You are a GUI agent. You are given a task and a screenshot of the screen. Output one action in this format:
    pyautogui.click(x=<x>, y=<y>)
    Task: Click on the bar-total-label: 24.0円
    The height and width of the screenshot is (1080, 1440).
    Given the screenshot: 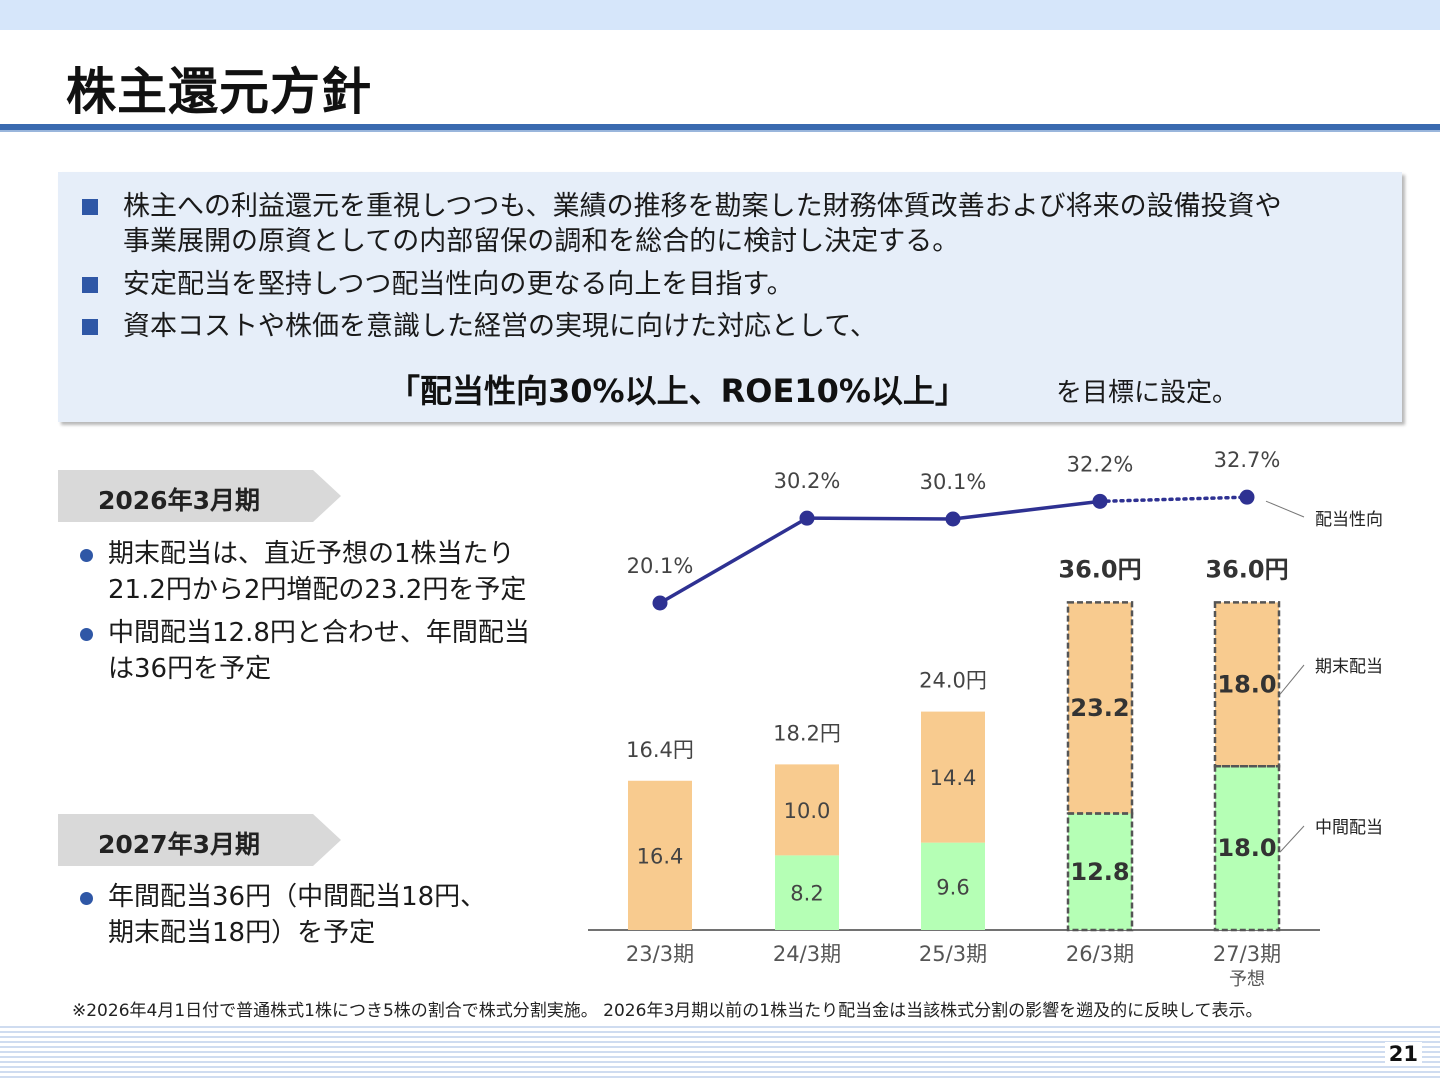 What is the action you would take?
    pyautogui.click(x=953, y=681)
    